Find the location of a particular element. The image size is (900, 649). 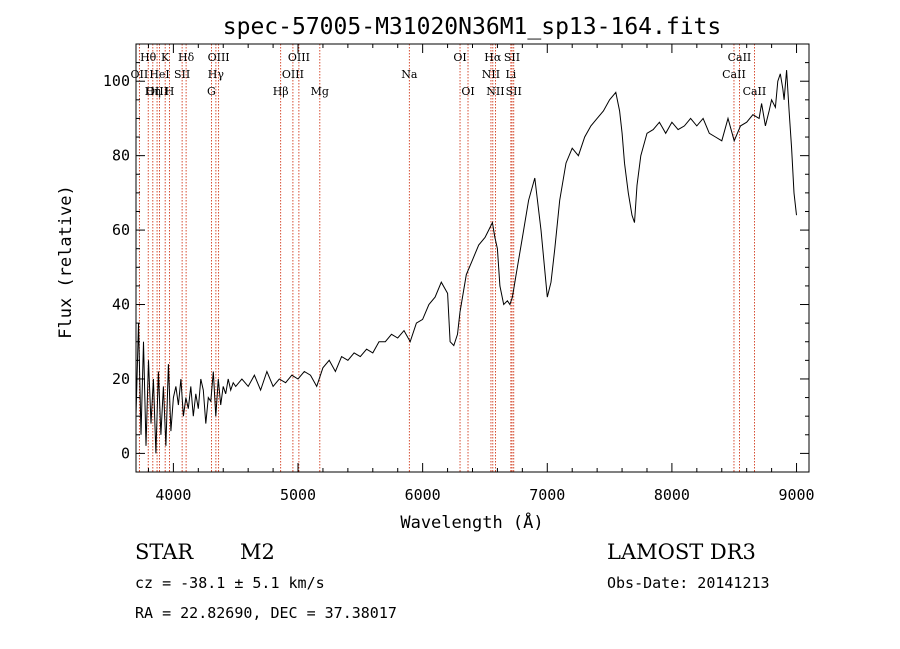

y-tick-label: 60 is located at coordinates (121, 230).